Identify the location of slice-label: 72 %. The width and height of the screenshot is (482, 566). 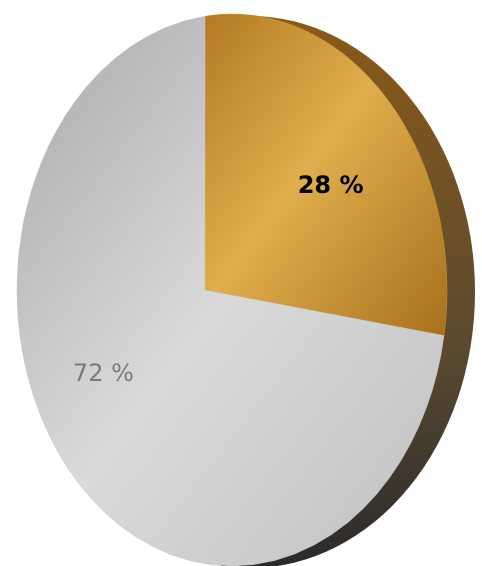
(103, 373).